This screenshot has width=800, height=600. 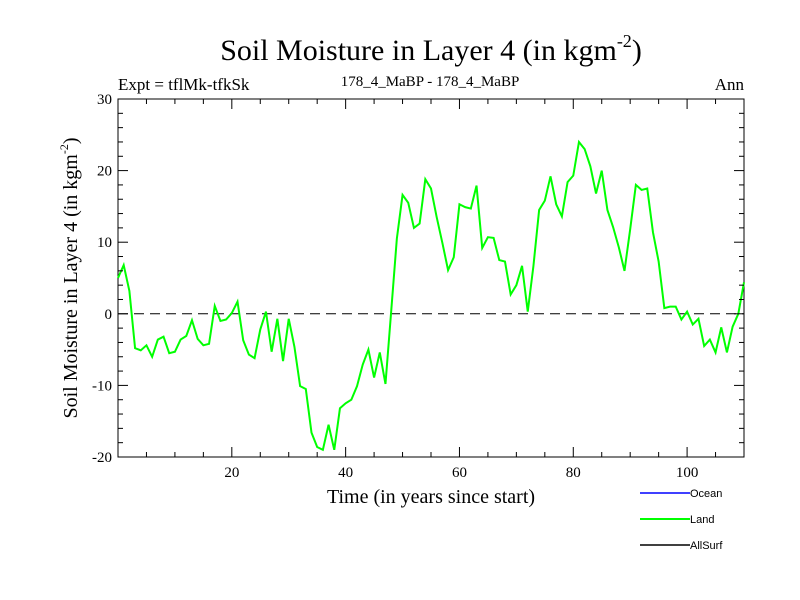 I want to click on x-tick-label: 40, so click(x=345, y=473).